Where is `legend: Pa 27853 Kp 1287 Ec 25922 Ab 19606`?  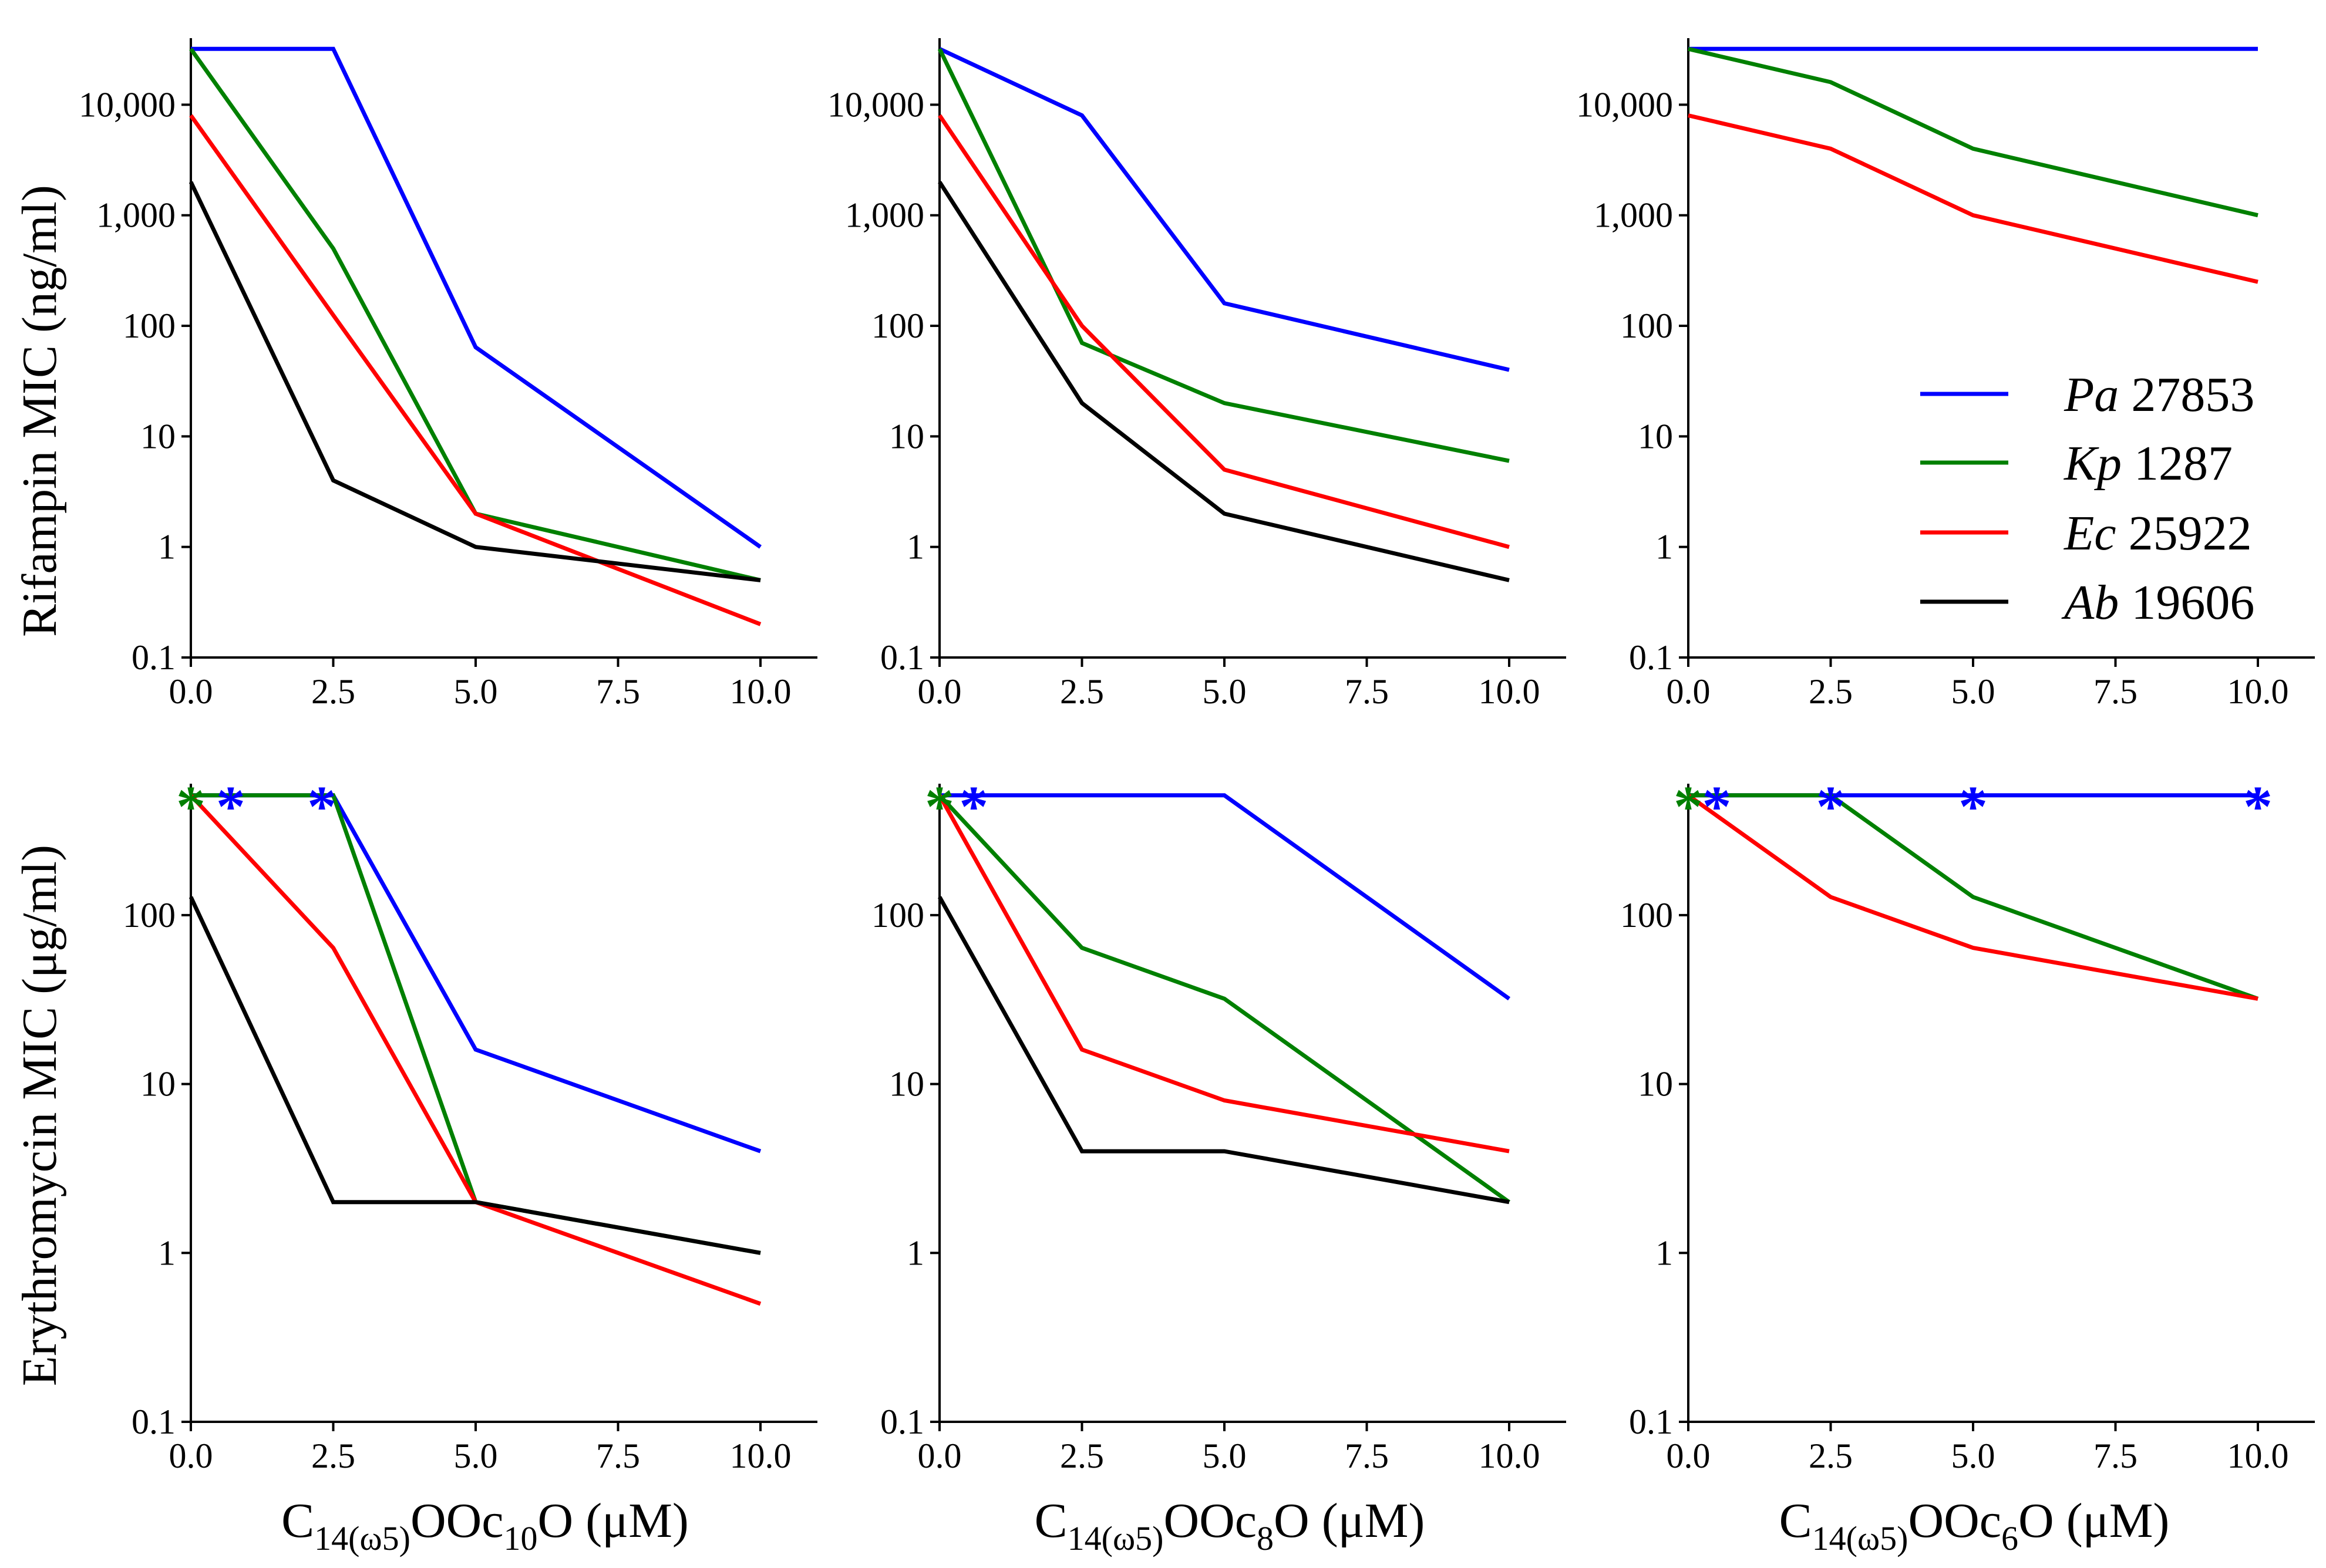 legend: Pa 27853 Kp 1287 Ec 25922 Ab 19606 is located at coordinates (2087, 498).